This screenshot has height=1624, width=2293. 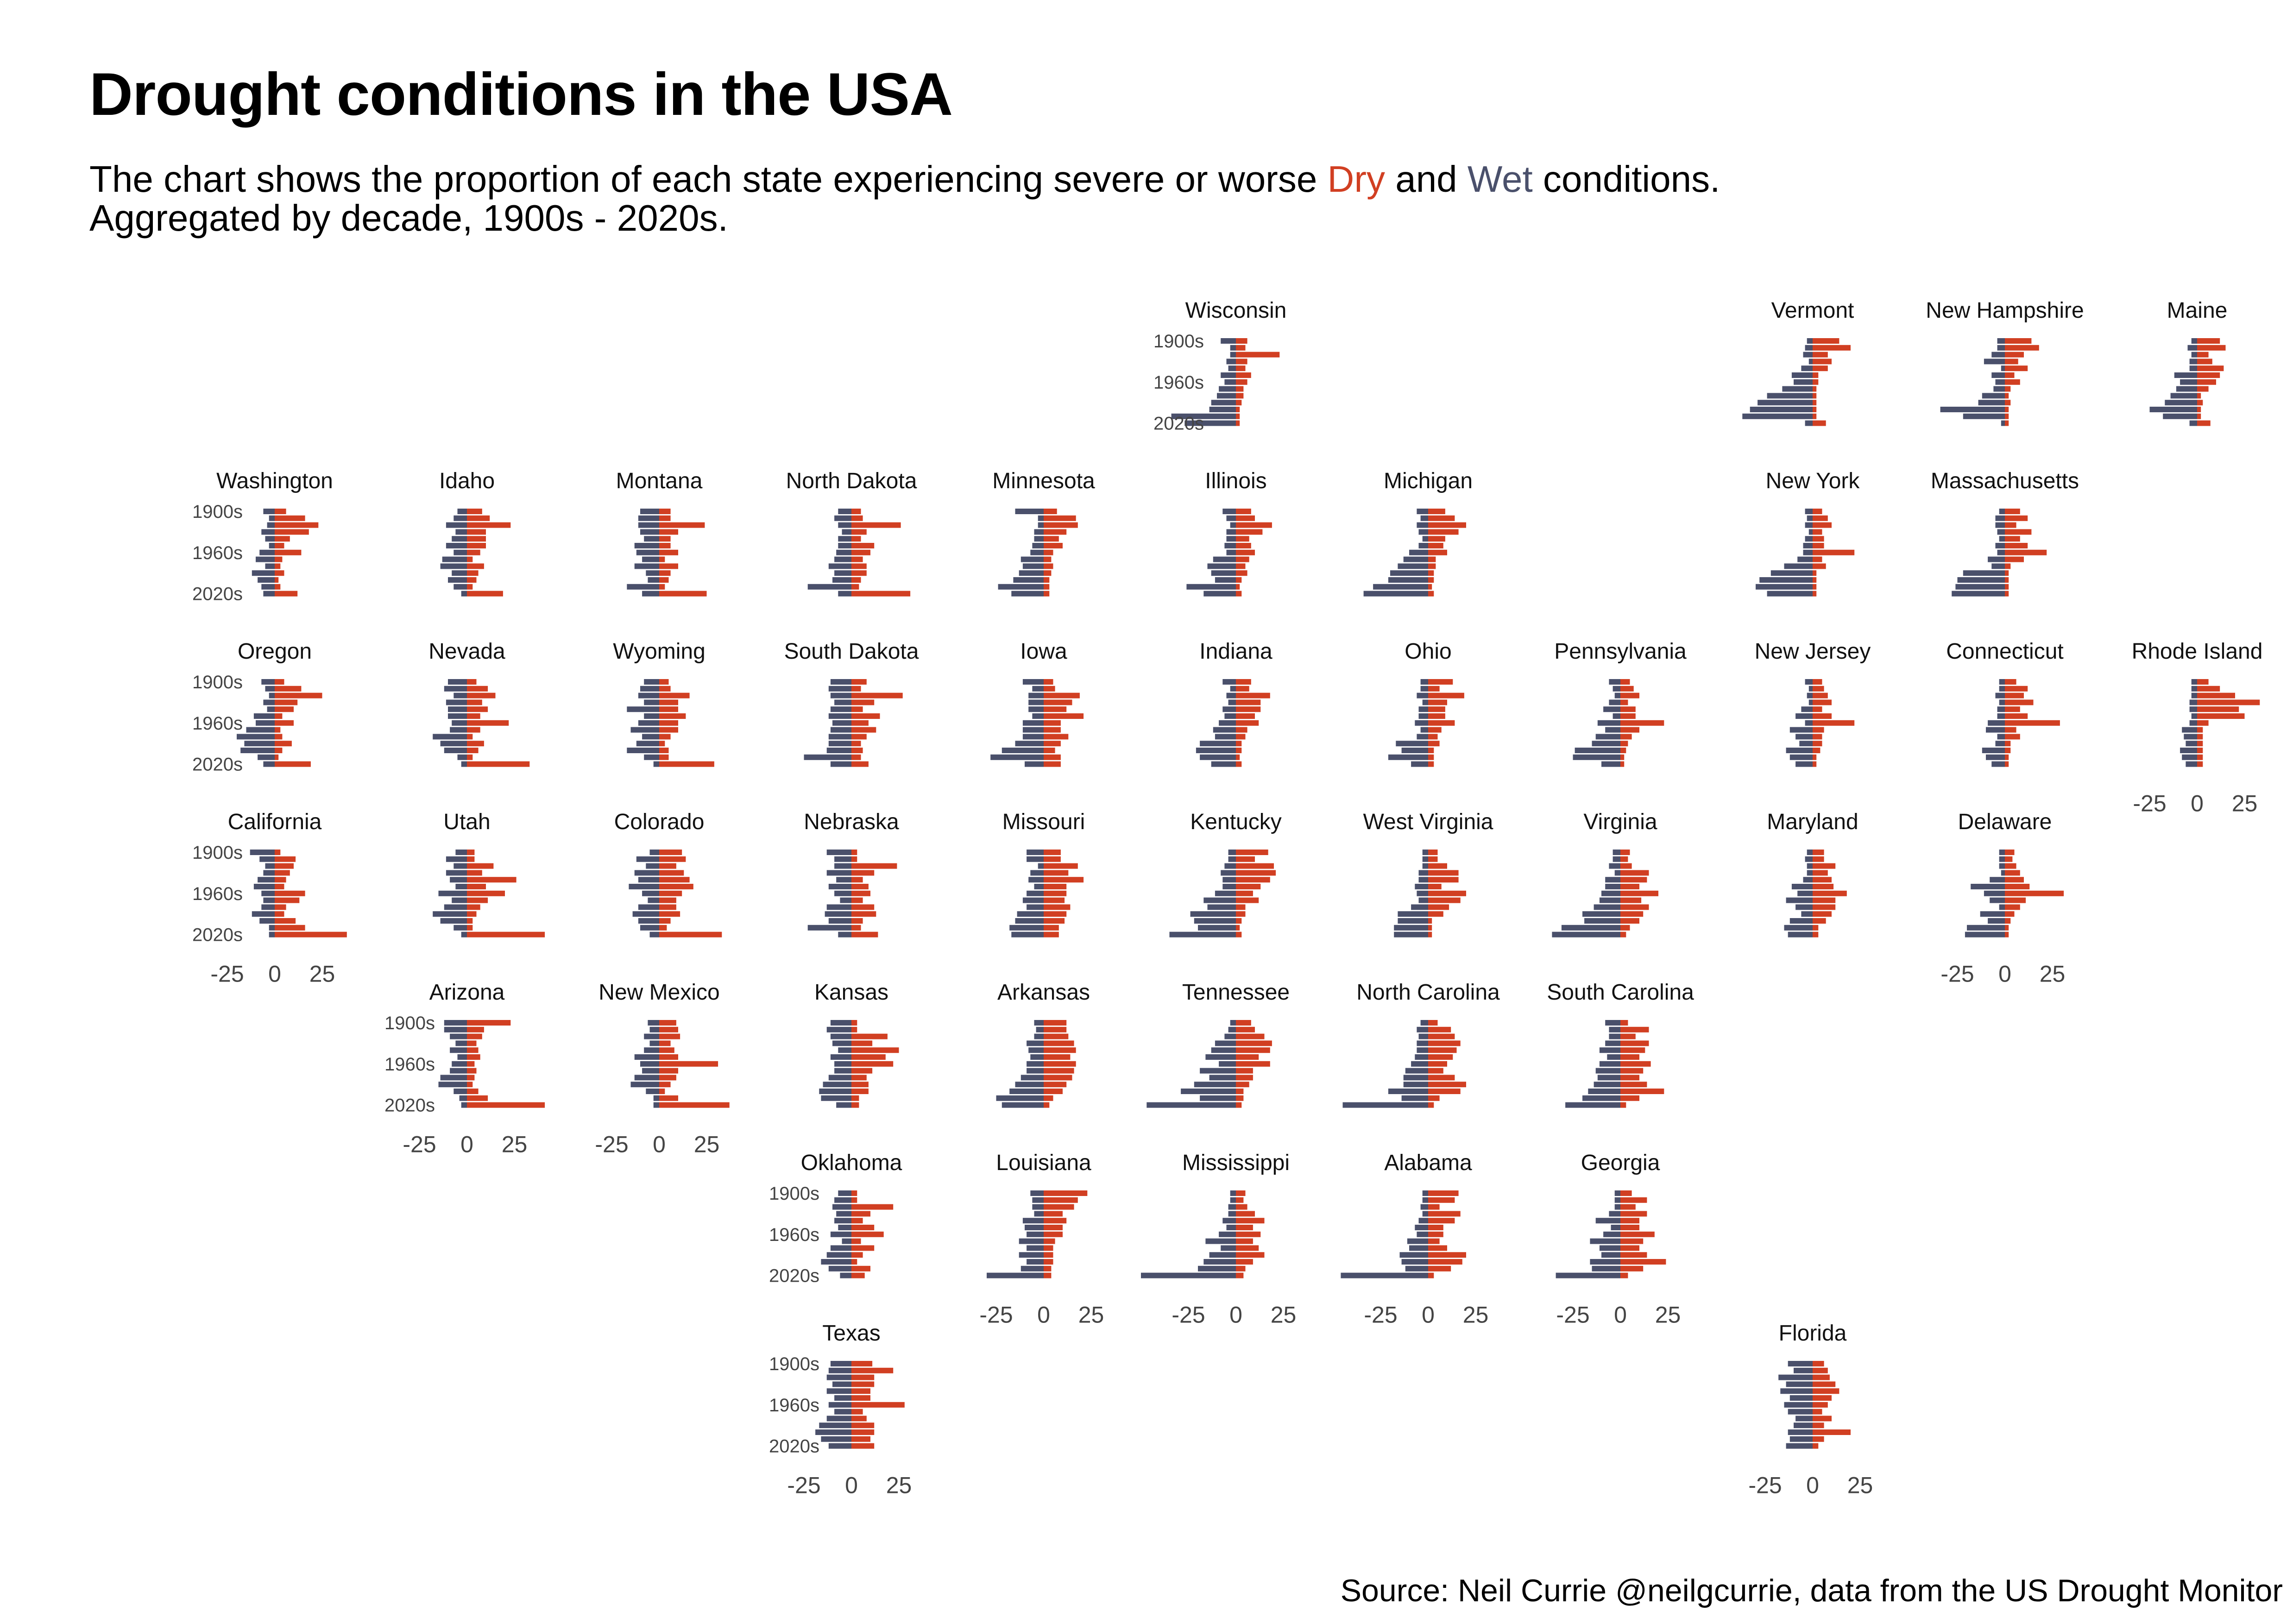 What do you see at coordinates (662, 1091) in the screenshot?
I see `bar-dry-new-mexico-2000s` at bounding box center [662, 1091].